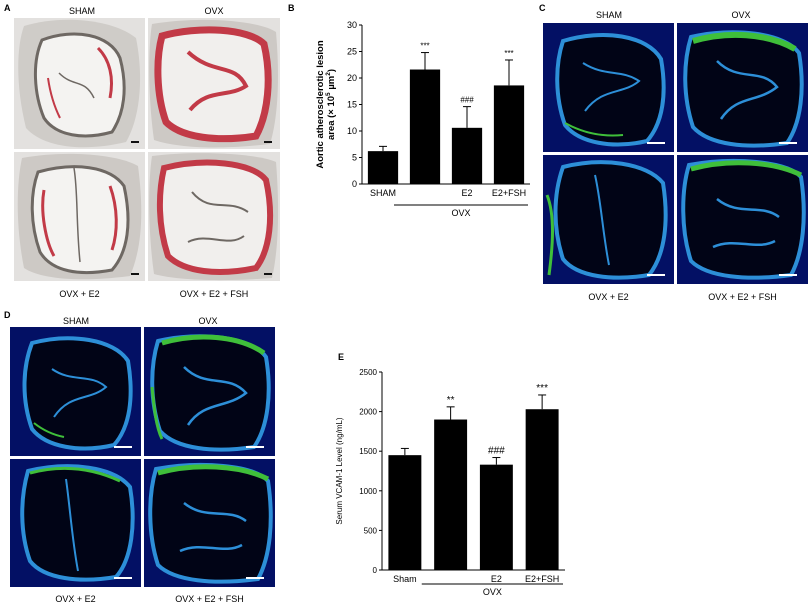 This screenshot has width=811, height=608. What do you see at coordinates (79, 294) in the screenshot?
I see `panel-a-caption-ovx-e2: OVX + E2` at bounding box center [79, 294].